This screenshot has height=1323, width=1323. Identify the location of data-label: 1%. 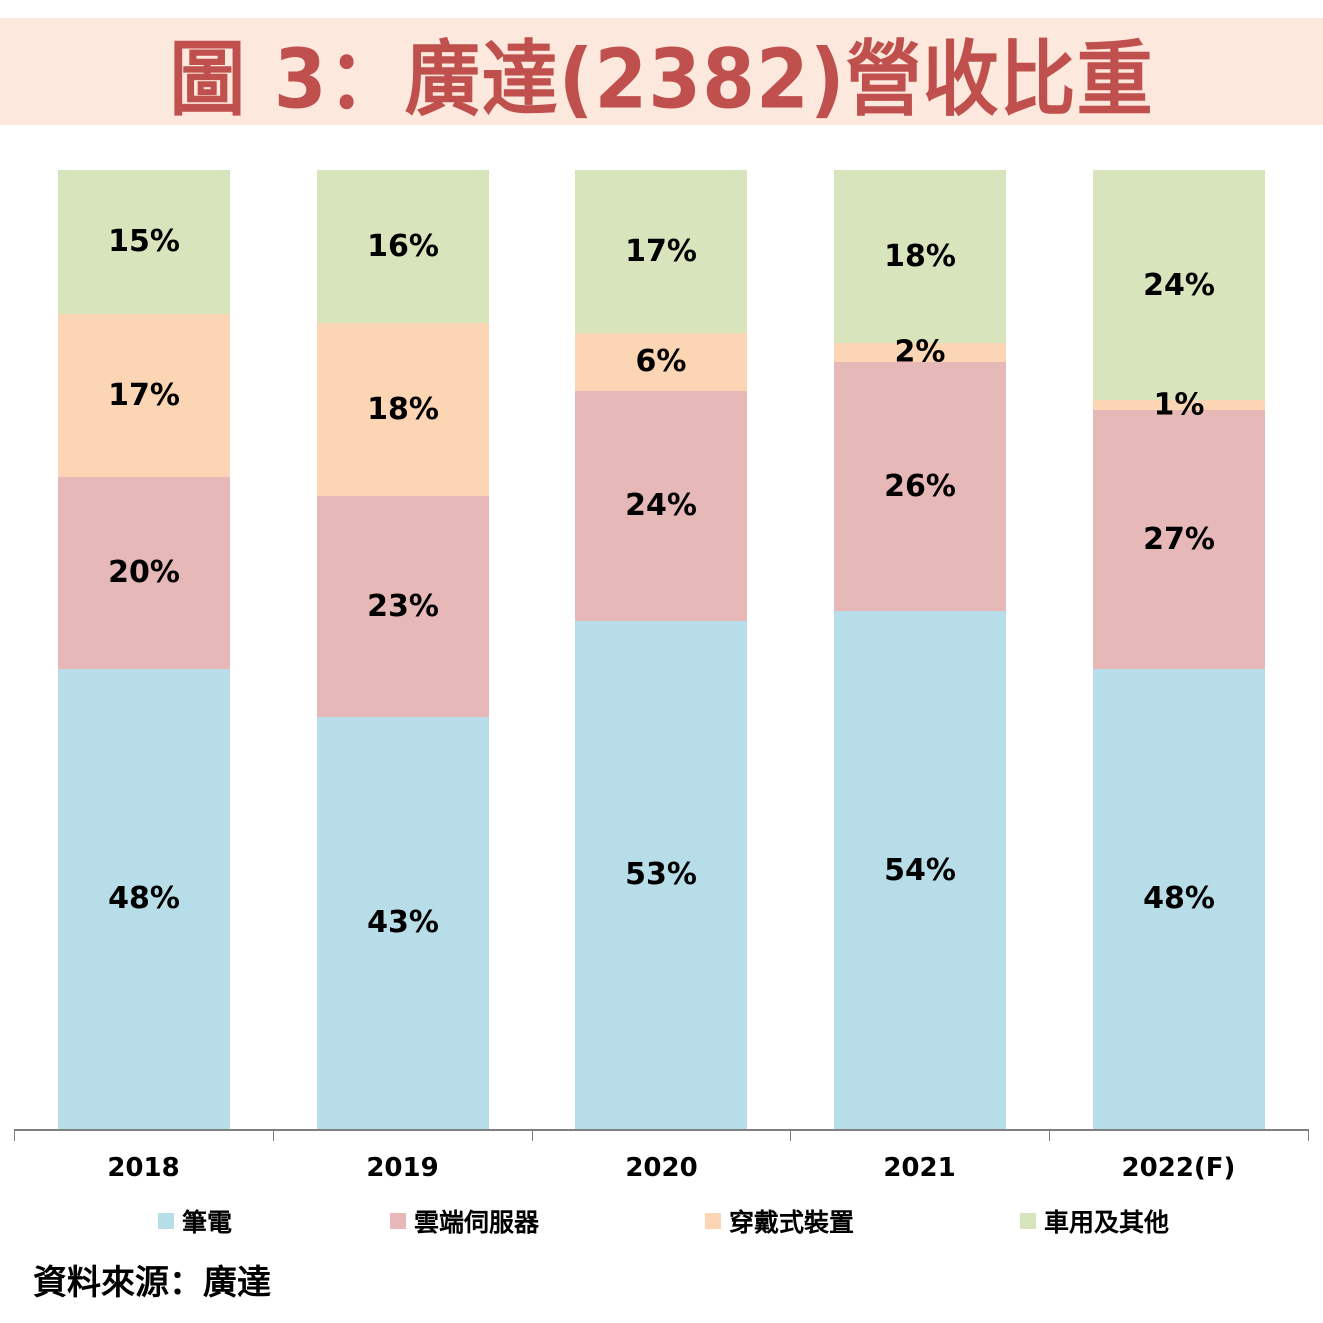
(1179, 405).